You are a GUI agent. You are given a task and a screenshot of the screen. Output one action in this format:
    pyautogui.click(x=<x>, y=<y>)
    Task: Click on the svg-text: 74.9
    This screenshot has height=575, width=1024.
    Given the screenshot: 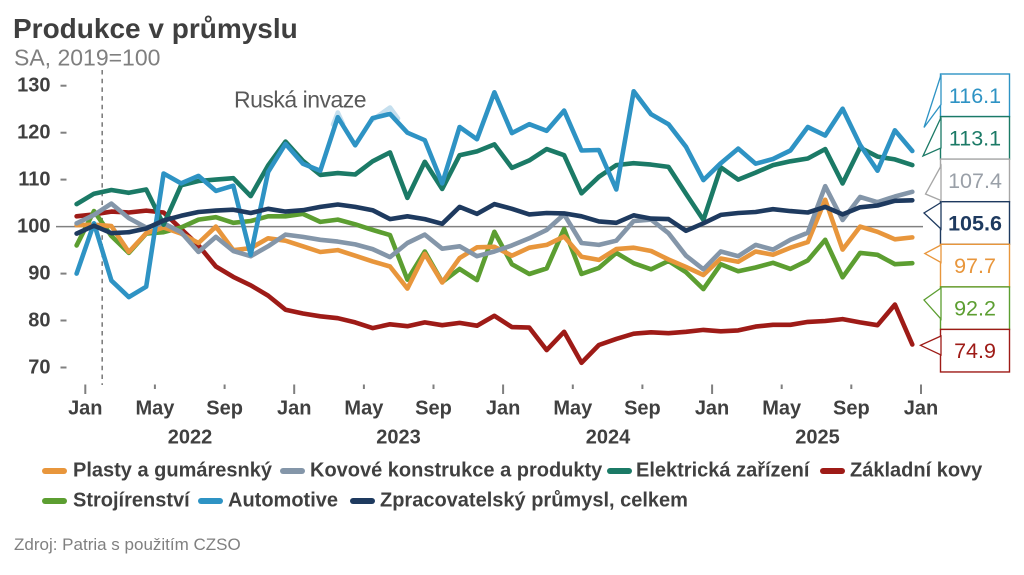 What is the action you would take?
    pyautogui.click(x=975, y=351)
    